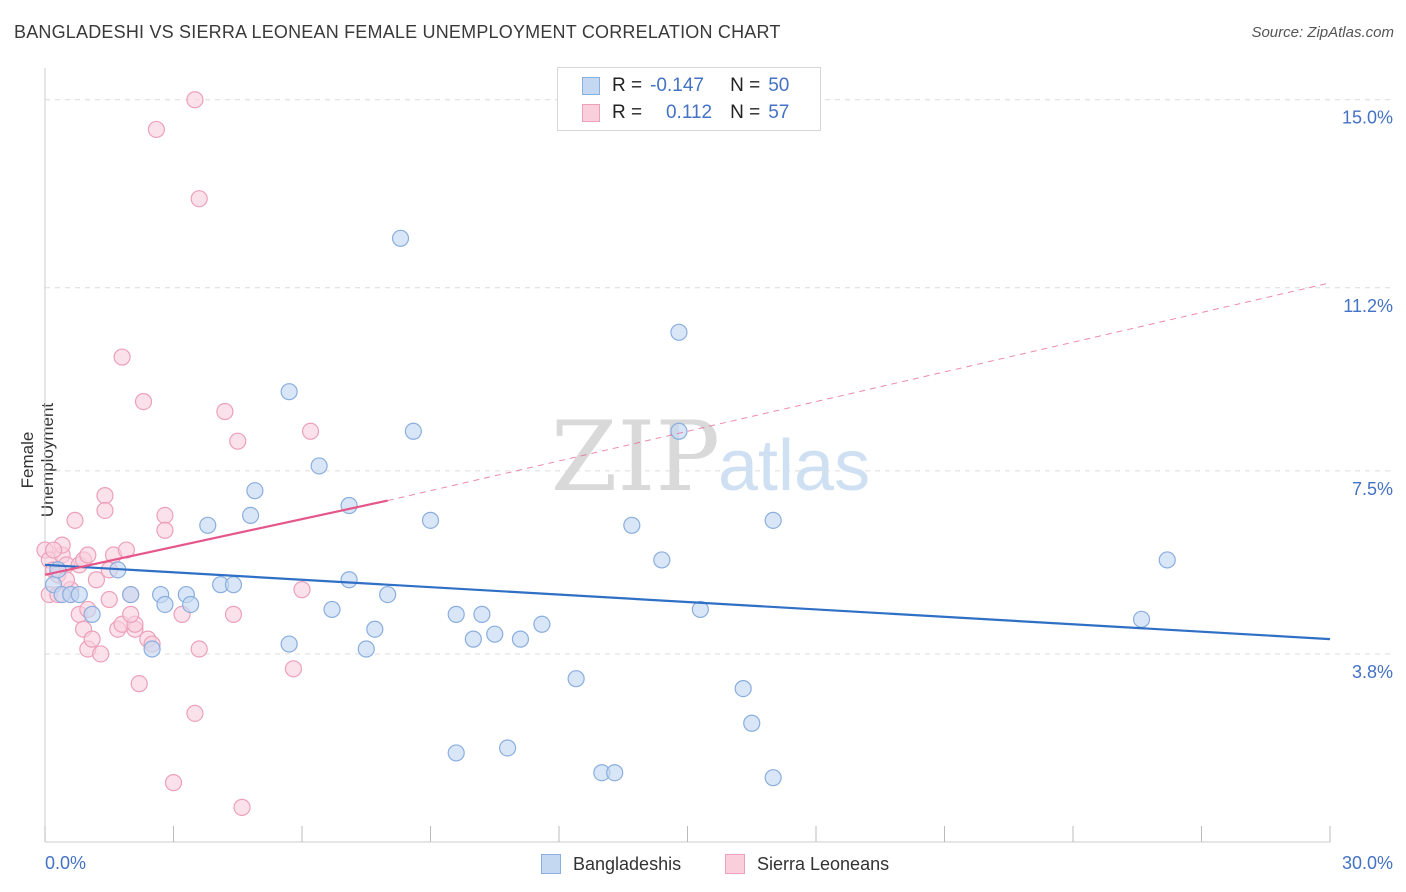 This screenshot has height=892, width=1406. I want to click on legend-row-bangladeshi: R = -0.147 N = 50, so click(685, 86).